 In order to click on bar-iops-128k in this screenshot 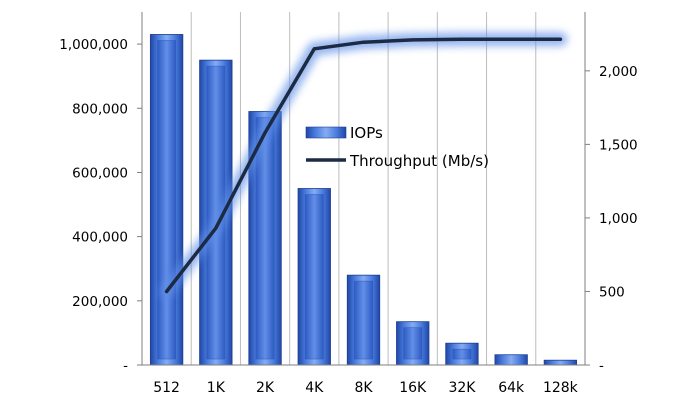, I will do `click(560, 362)`.